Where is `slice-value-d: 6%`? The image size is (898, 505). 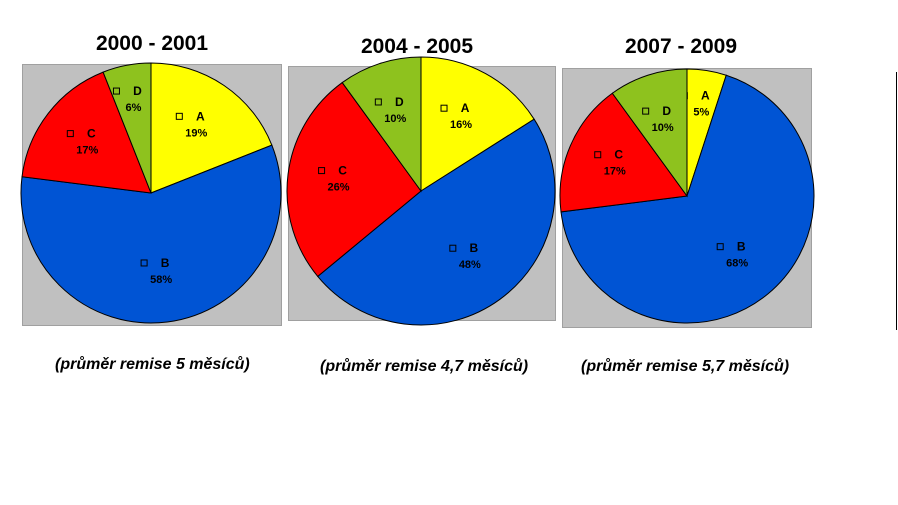
slice-value-d: 6% is located at coordinates (134, 108).